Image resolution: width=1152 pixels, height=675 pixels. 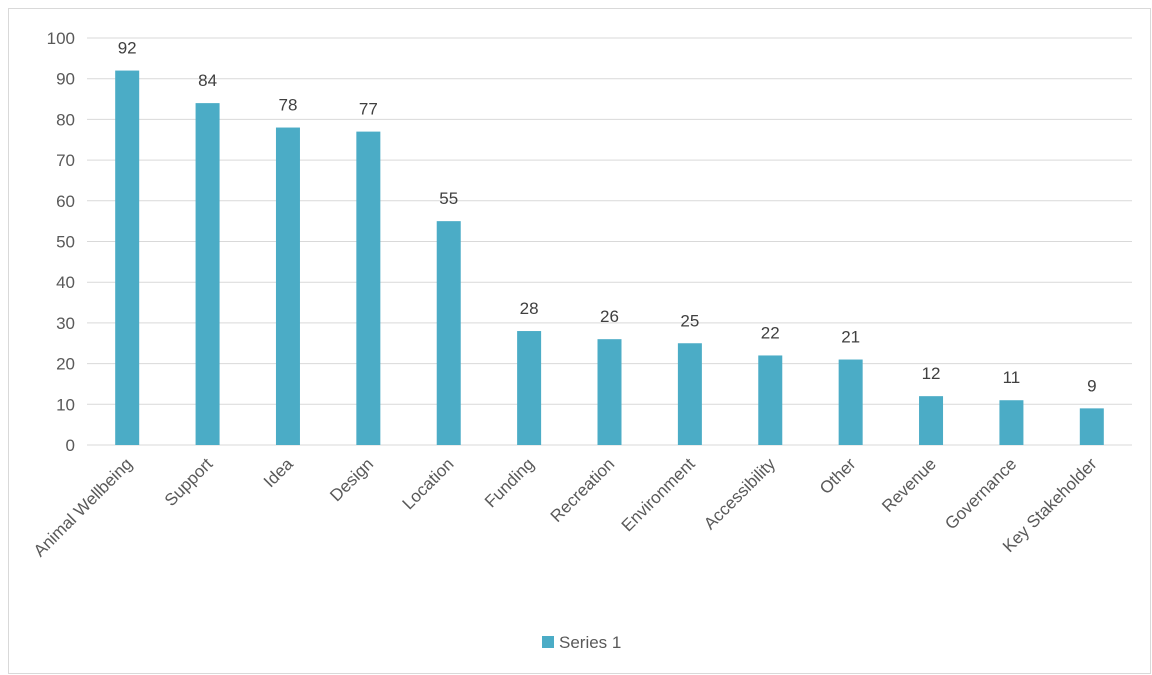 What do you see at coordinates (65, 119) in the screenshot?
I see `y-tick-label: 80` at bounding box center [65, 119].